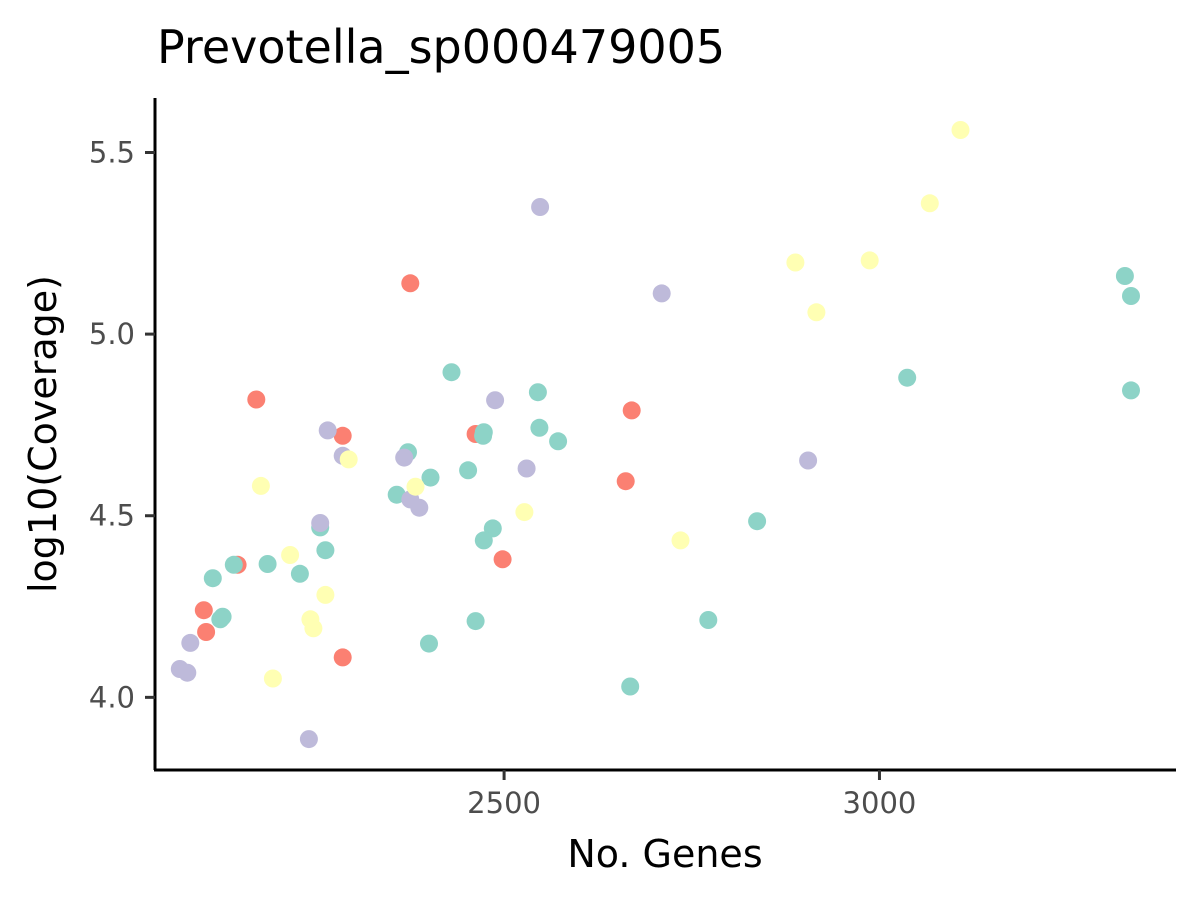 The image size is (1200, 900). What do you see at coordinates (441, 47) in the screenshot?
I see `chart-title: Prevotella_sp000479005` at bounding box center [441, 47].